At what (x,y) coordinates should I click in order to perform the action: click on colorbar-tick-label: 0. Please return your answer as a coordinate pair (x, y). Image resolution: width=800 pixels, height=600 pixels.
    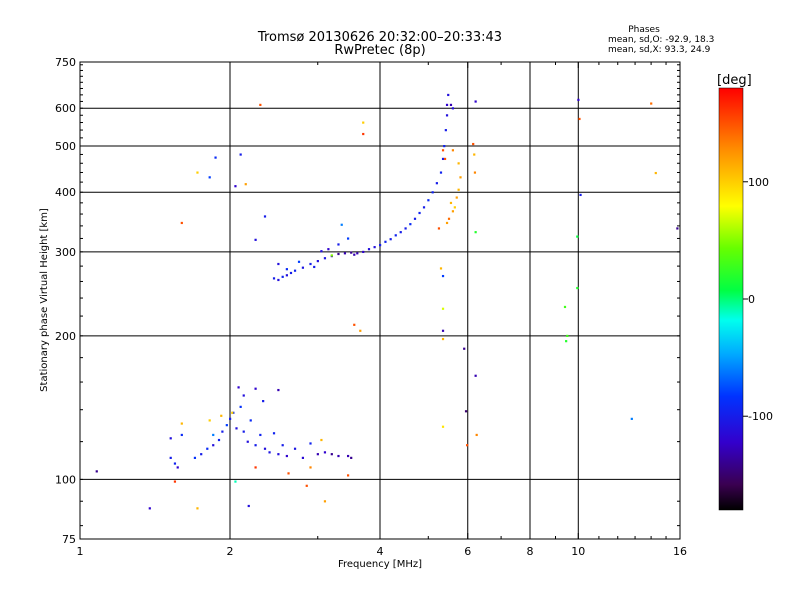
    Looking at the image, I should click on (751, 299).